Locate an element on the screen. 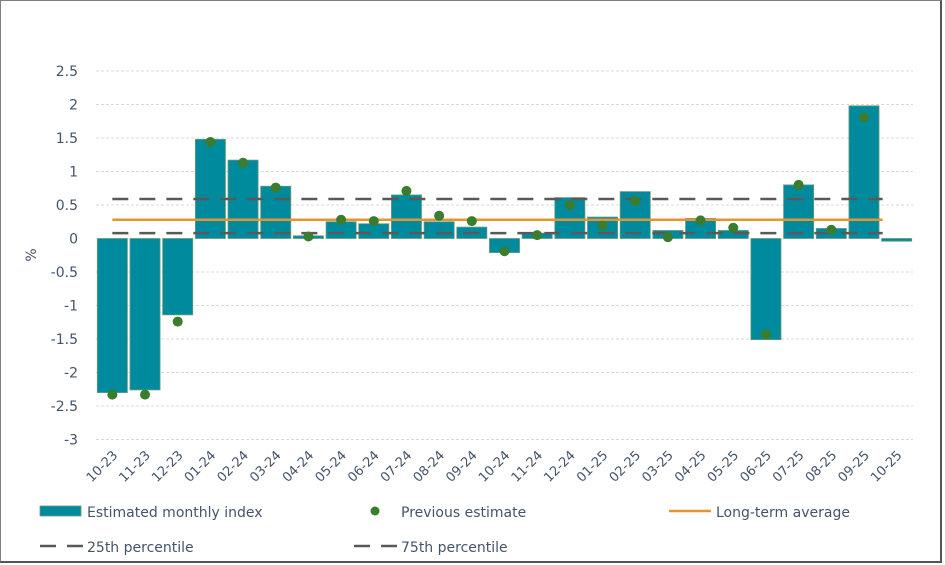 The height and width of the screenshot is (565, 945). y-tick-label: -0.5 is located at coordinates (64, 273).